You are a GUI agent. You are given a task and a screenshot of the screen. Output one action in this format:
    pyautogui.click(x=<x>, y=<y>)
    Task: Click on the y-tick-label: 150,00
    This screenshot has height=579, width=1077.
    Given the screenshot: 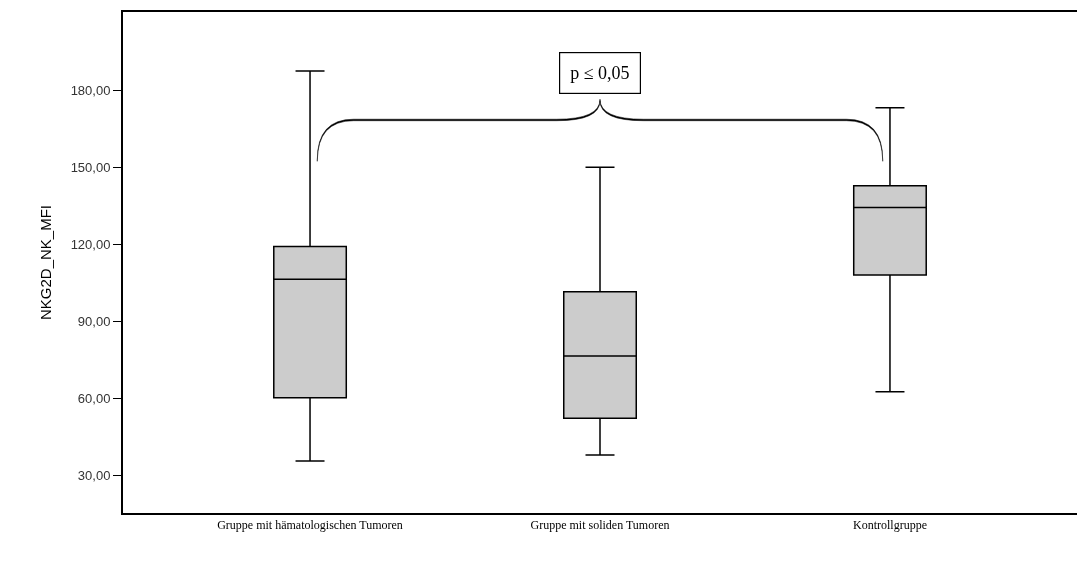 What is the action you would take?
    pyautogui.click(x=90, y=167)
    